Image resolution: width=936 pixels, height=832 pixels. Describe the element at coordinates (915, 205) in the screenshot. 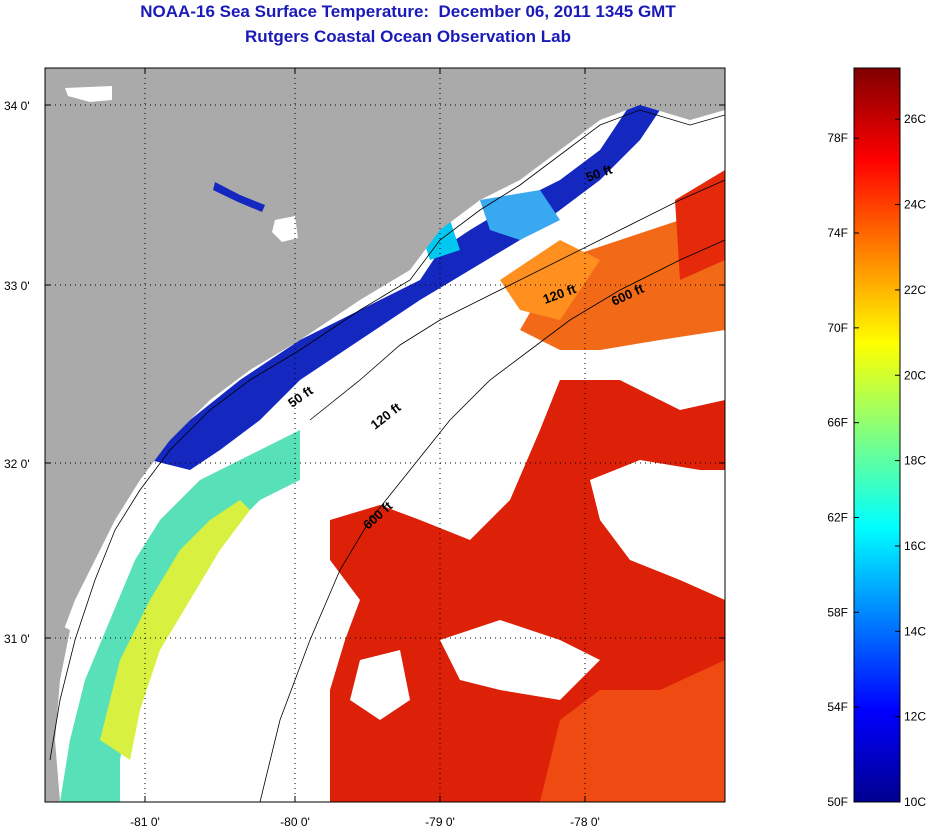

I see `colorbar-celsius-label: 24C` at that location.